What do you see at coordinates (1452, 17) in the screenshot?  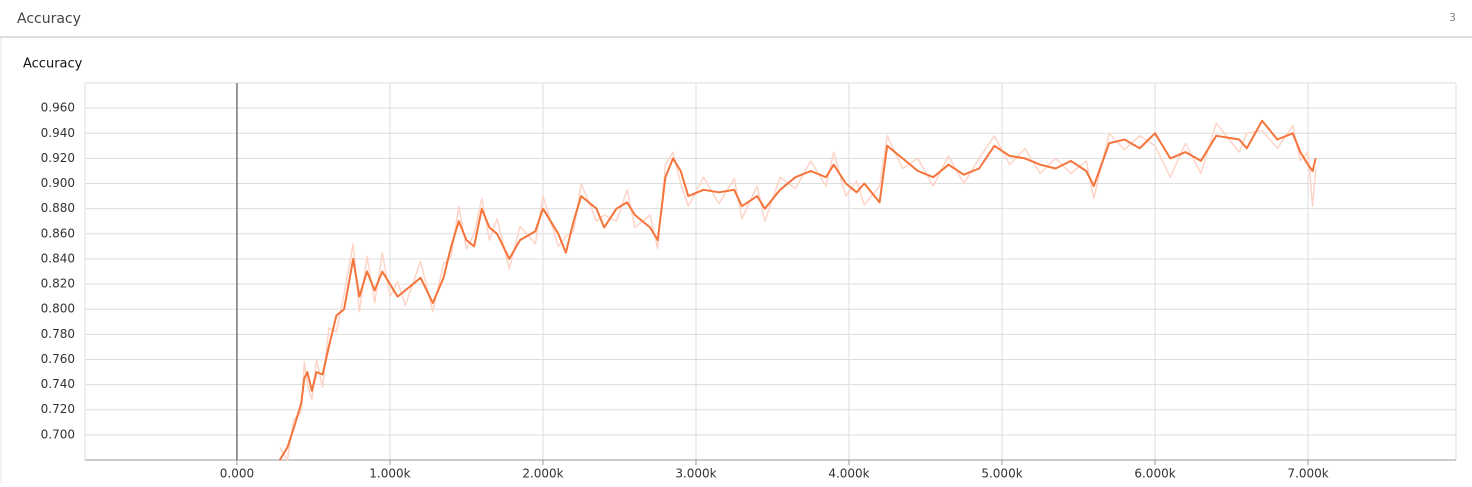 I see `header-count: 3` at bounding box center [1452, 17].